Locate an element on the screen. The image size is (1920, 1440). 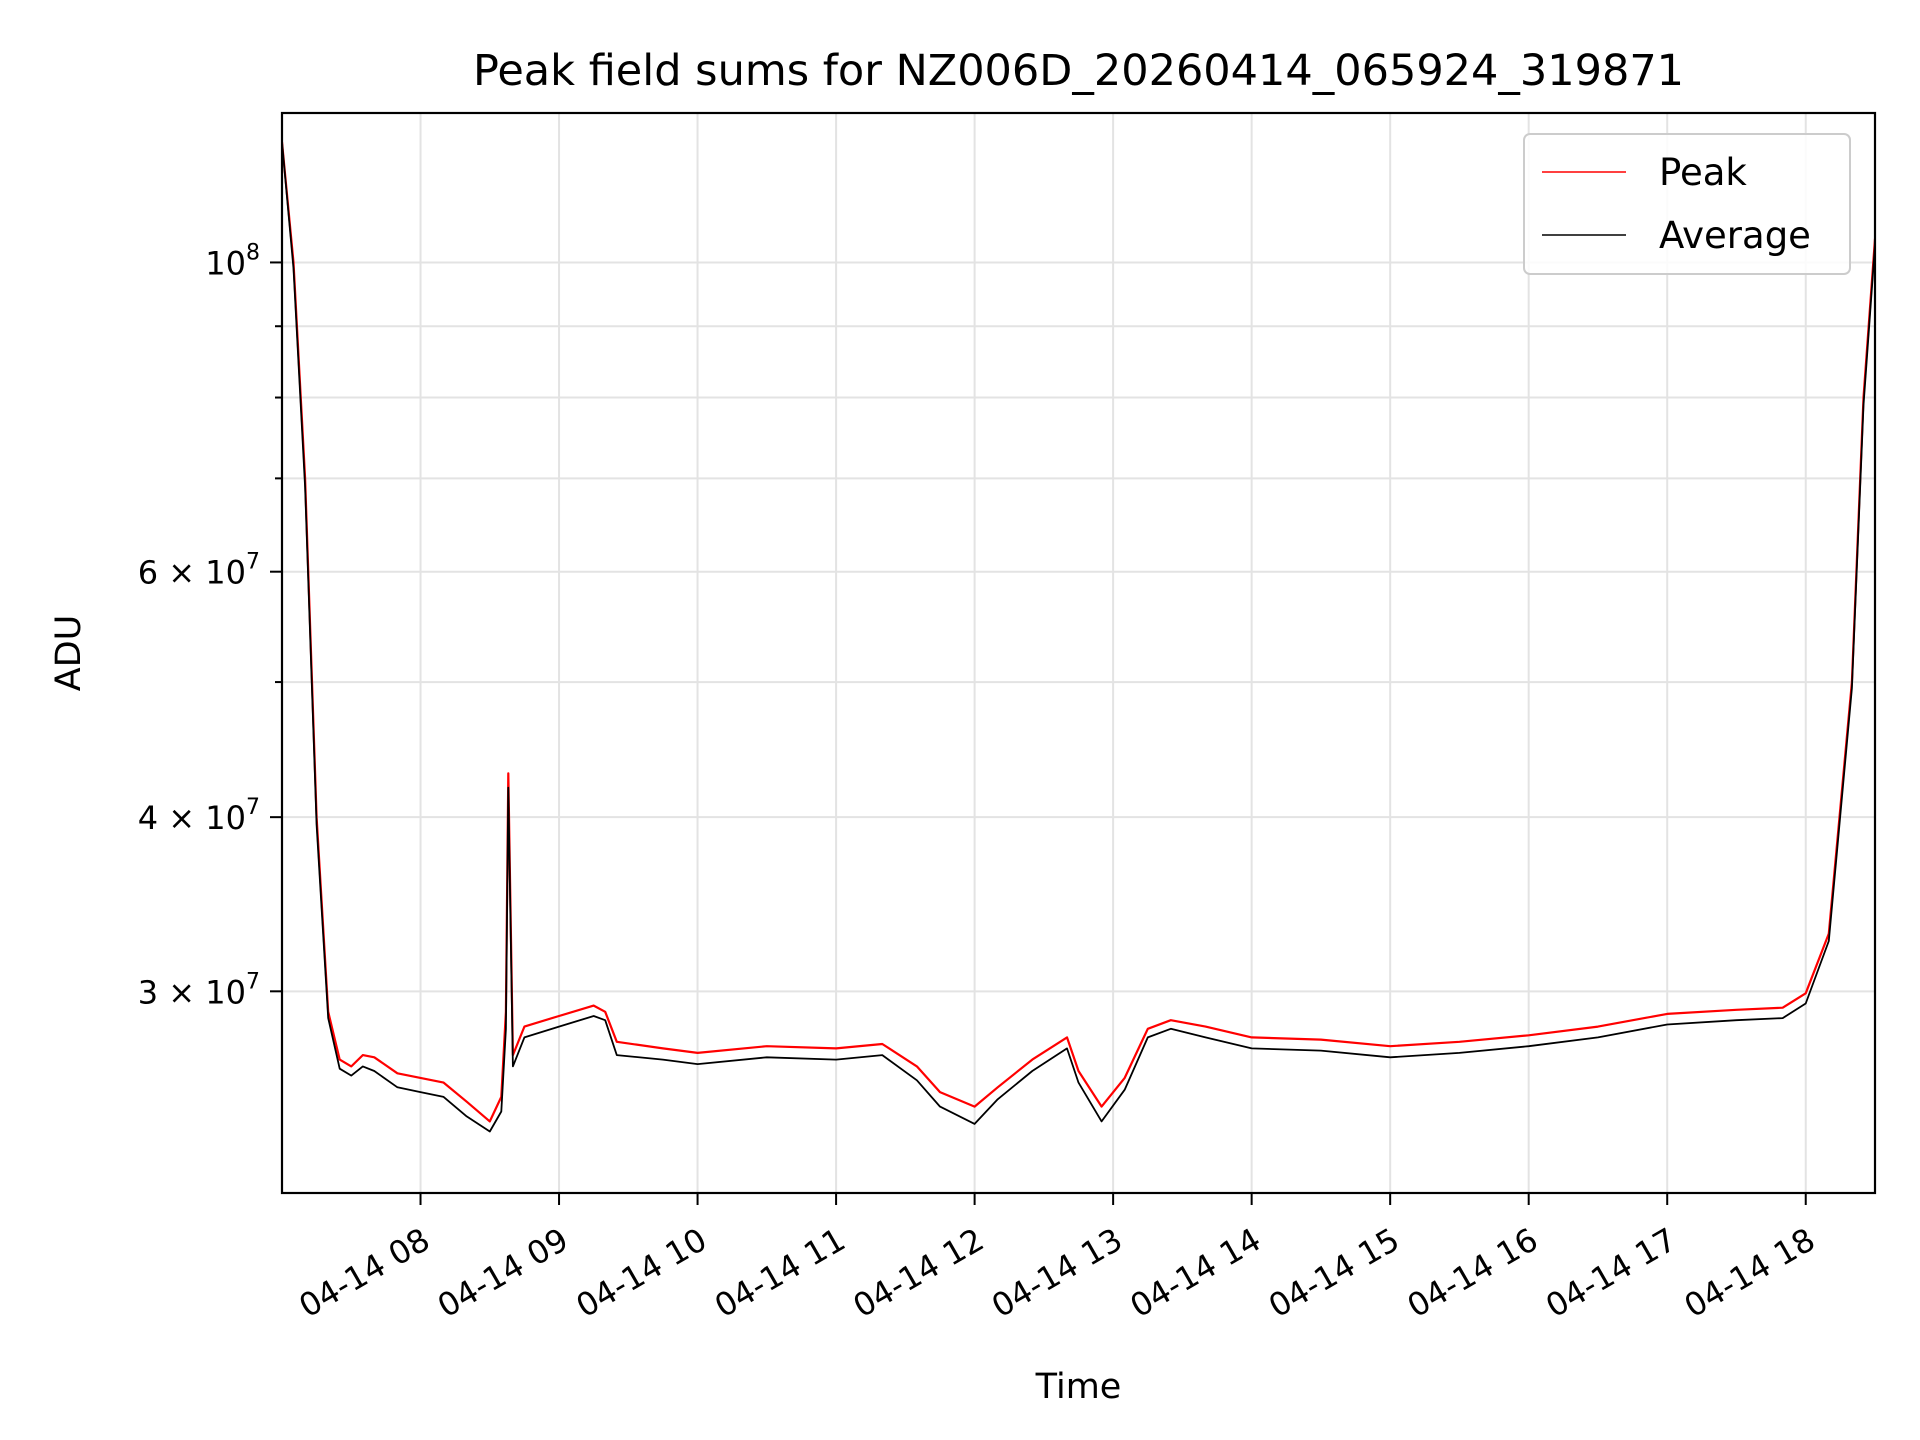
y-tick-label: 3 × 107 is located at coordinates (199, 990).